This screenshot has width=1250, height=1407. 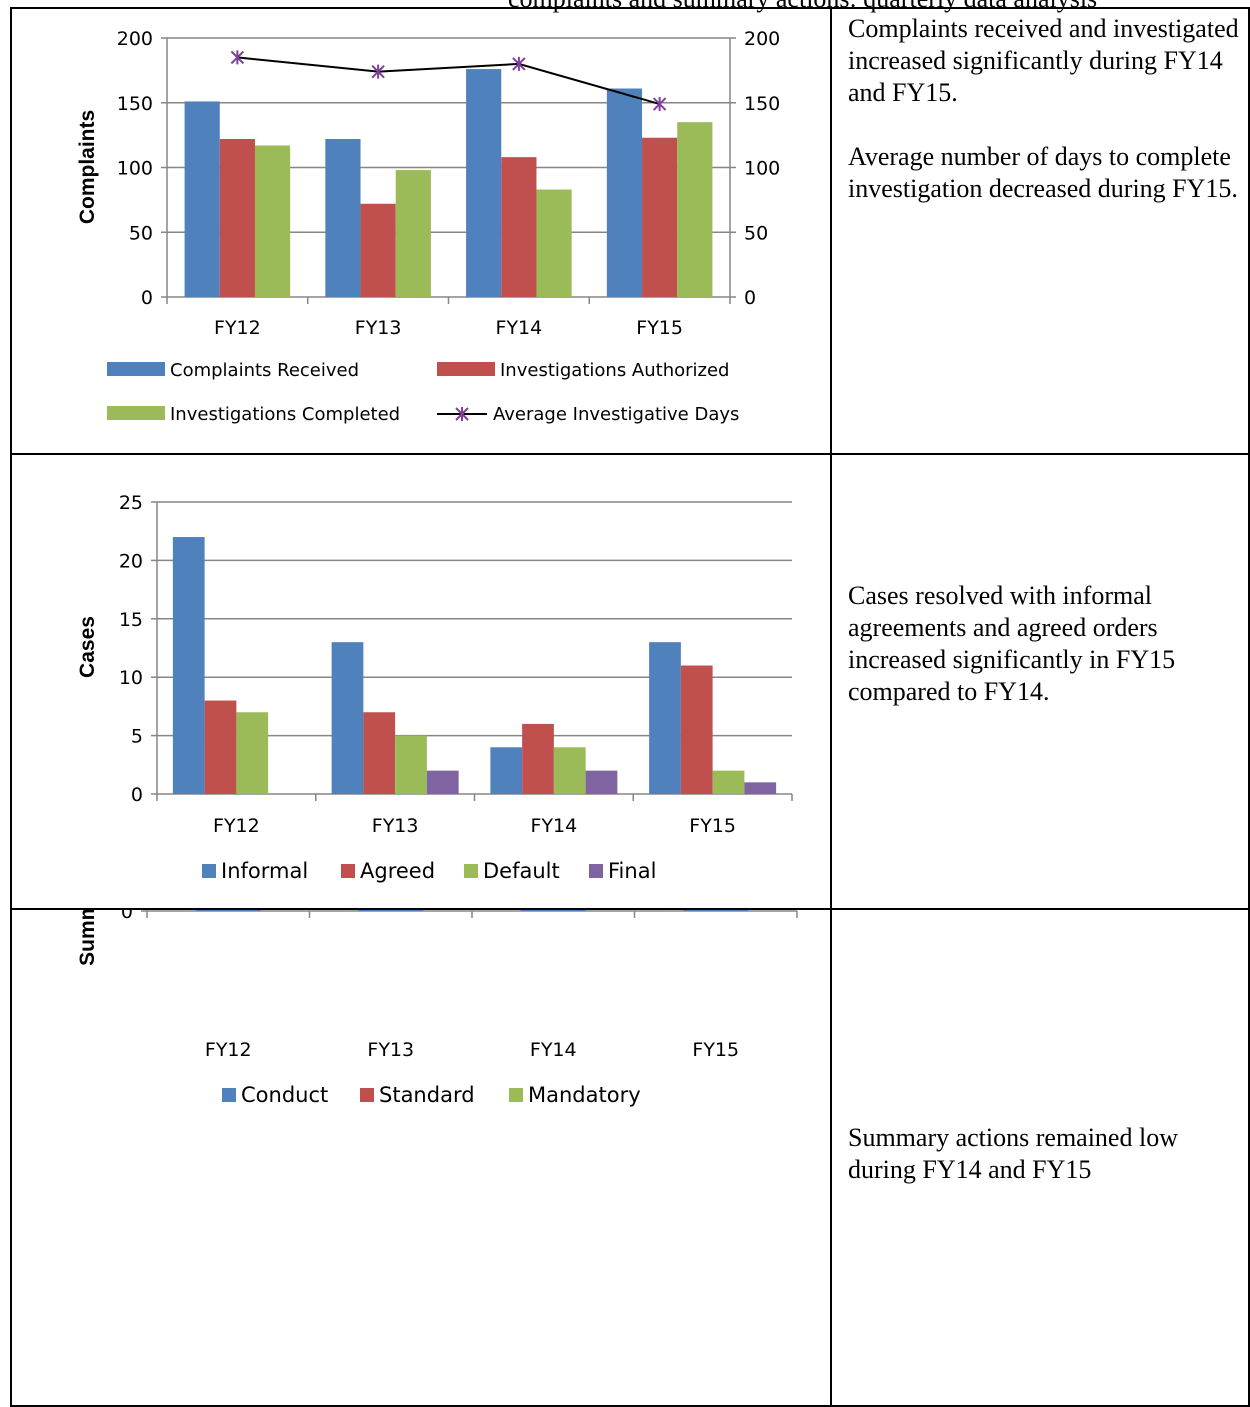 I want to click on y-tick-label: 50, so click(x=141, y=233).